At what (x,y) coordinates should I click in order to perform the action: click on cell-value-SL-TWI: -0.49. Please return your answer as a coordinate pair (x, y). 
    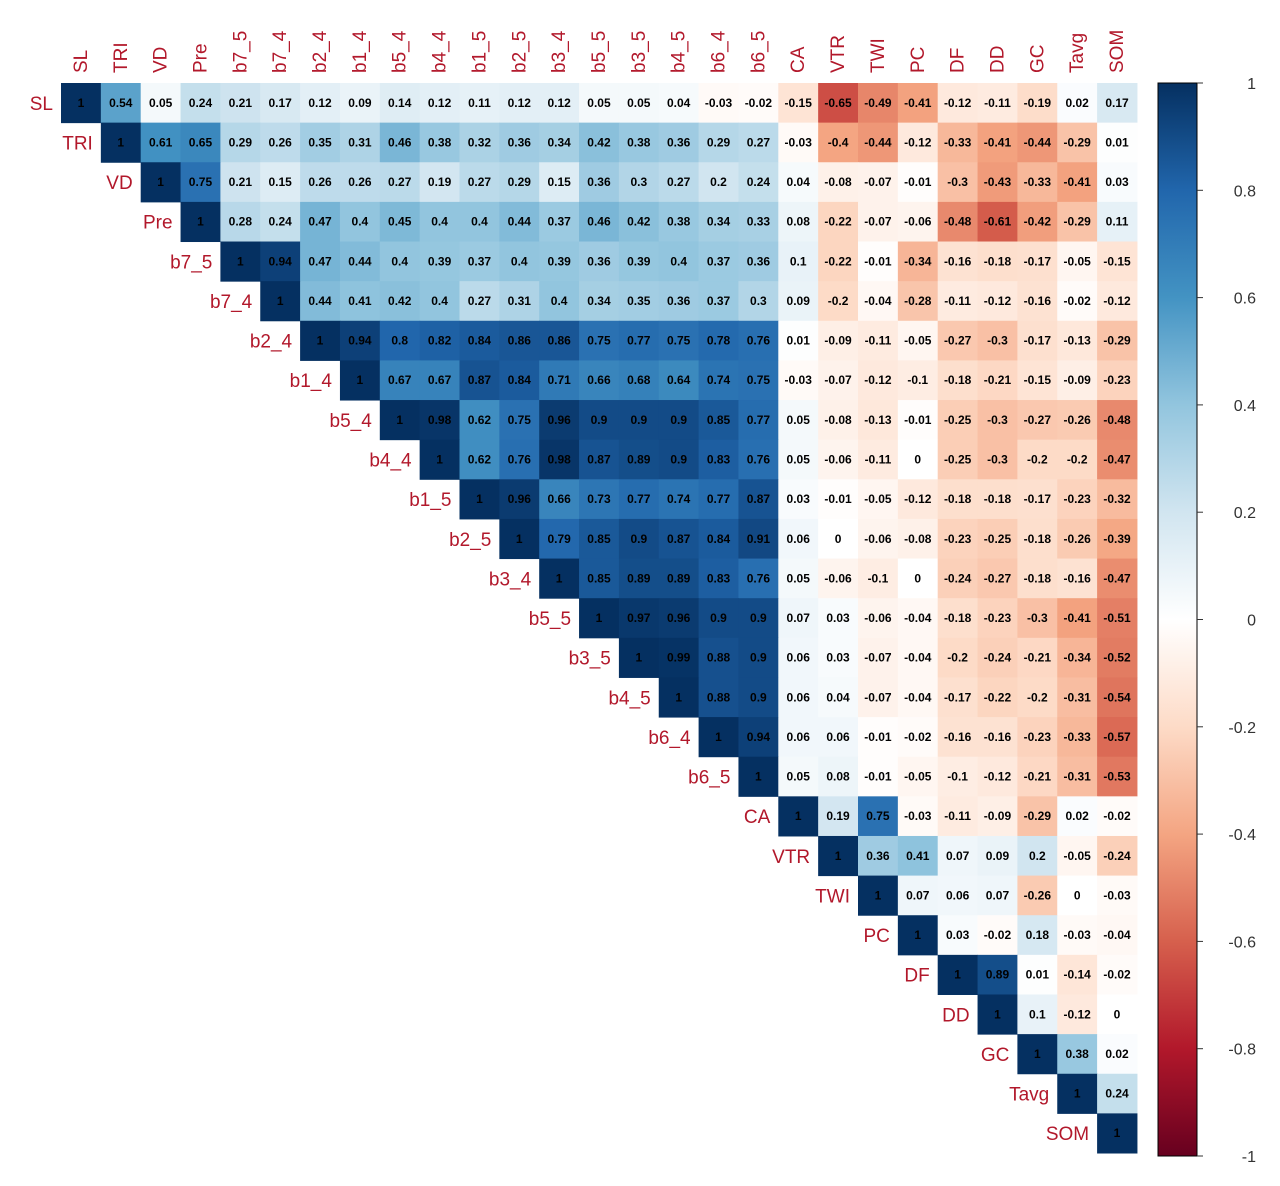
    Looking at the image, I should click on (878, 103).